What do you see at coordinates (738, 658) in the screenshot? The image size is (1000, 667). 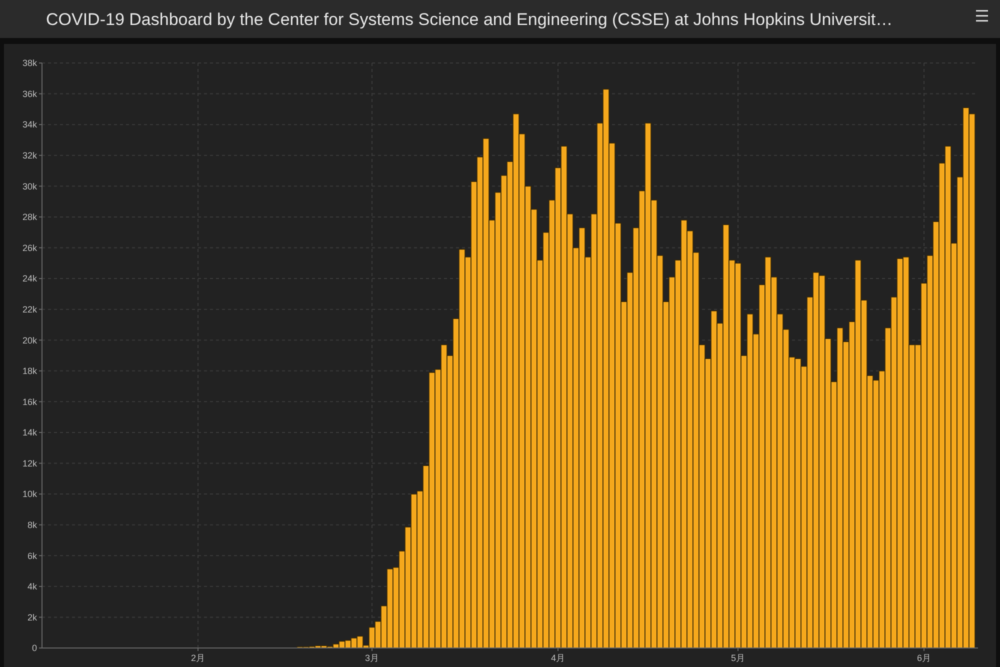 I see `x-tick-label: 5月` at bounding box center [738, 658].